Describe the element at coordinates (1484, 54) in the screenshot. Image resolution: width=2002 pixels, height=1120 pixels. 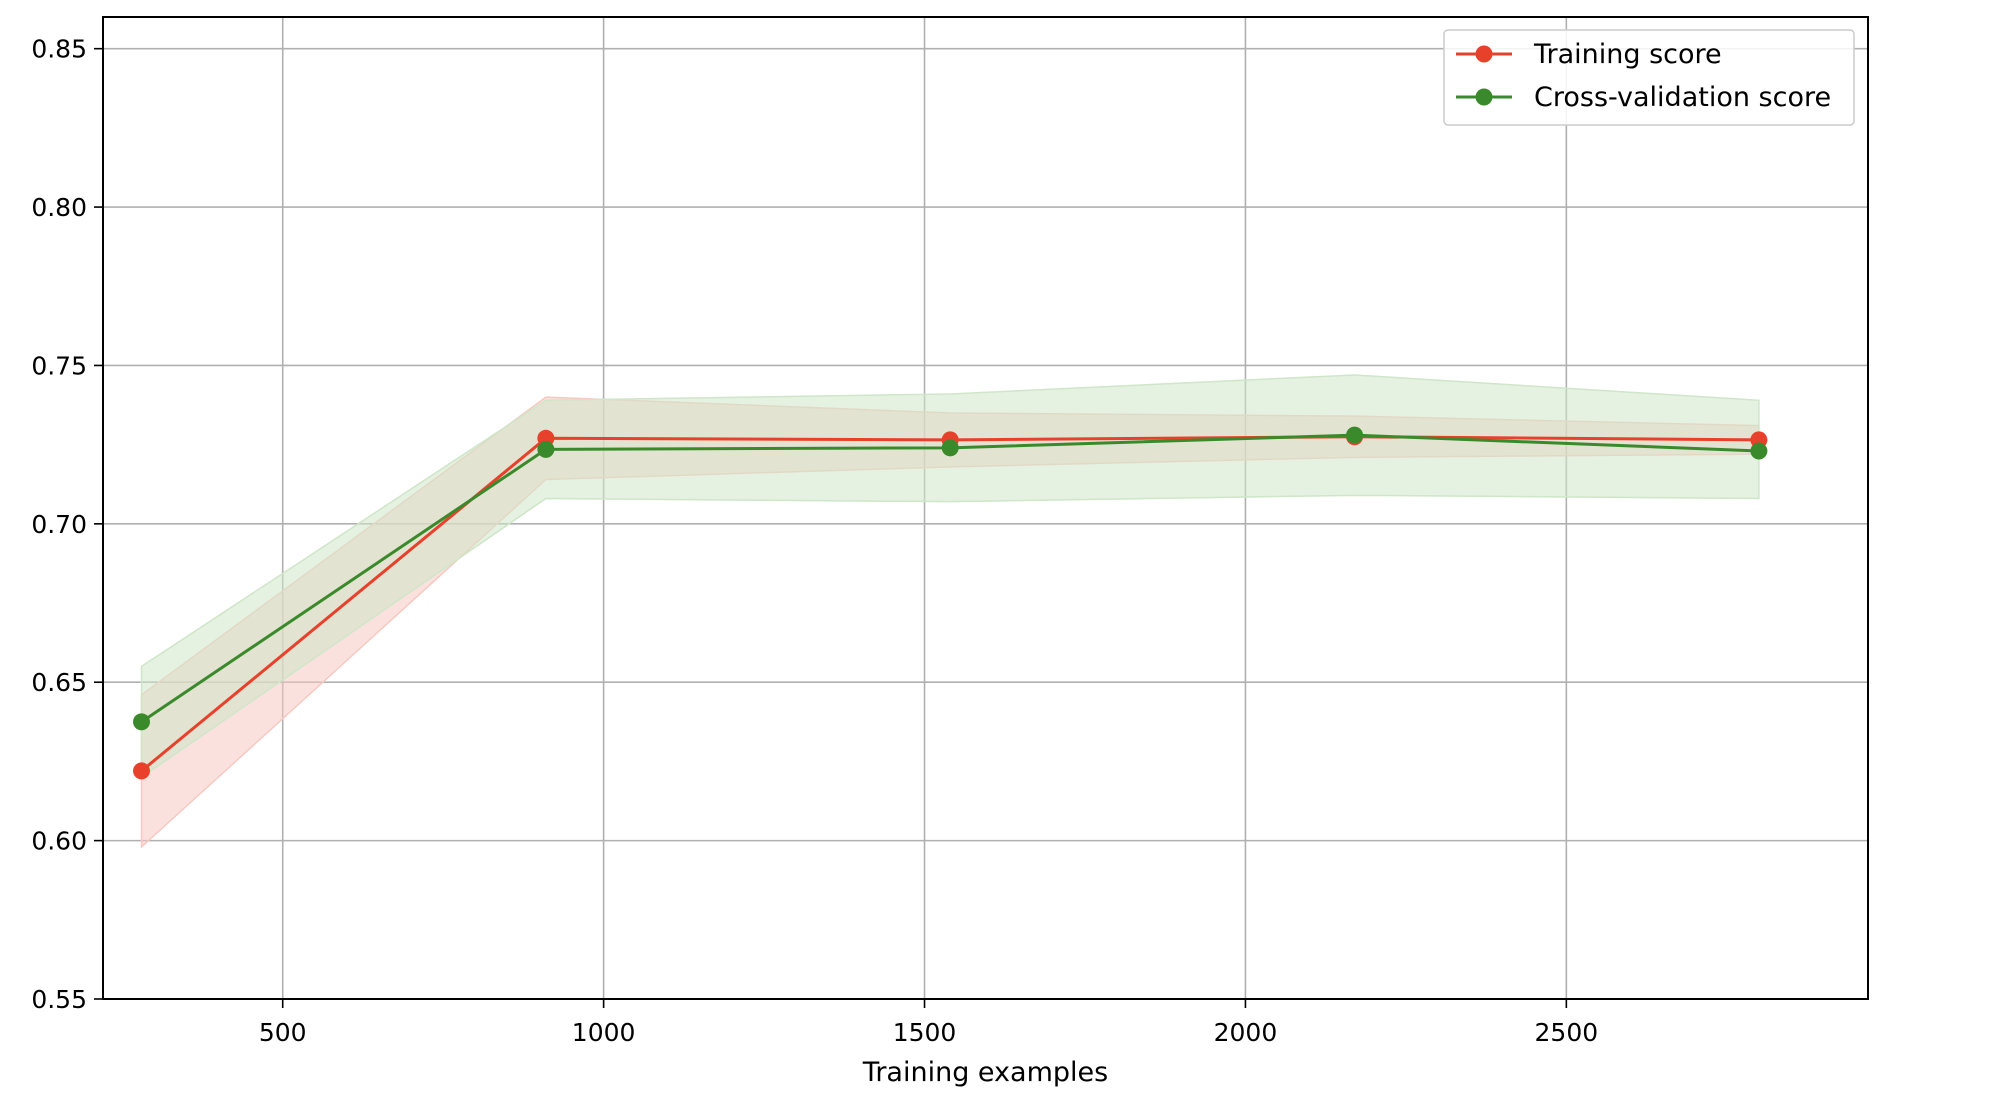
I see `legend-marker-training-score` at that location.